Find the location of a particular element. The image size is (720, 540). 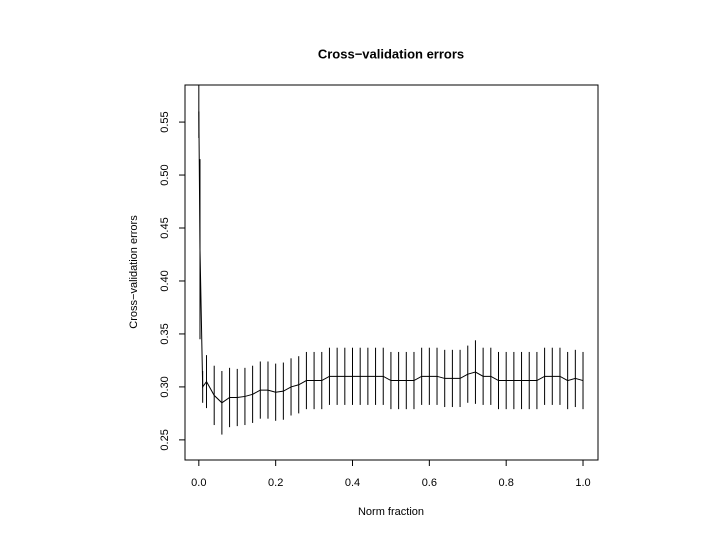

y-axis-label: Cross−validation errors is located at coordinates (134, 272).